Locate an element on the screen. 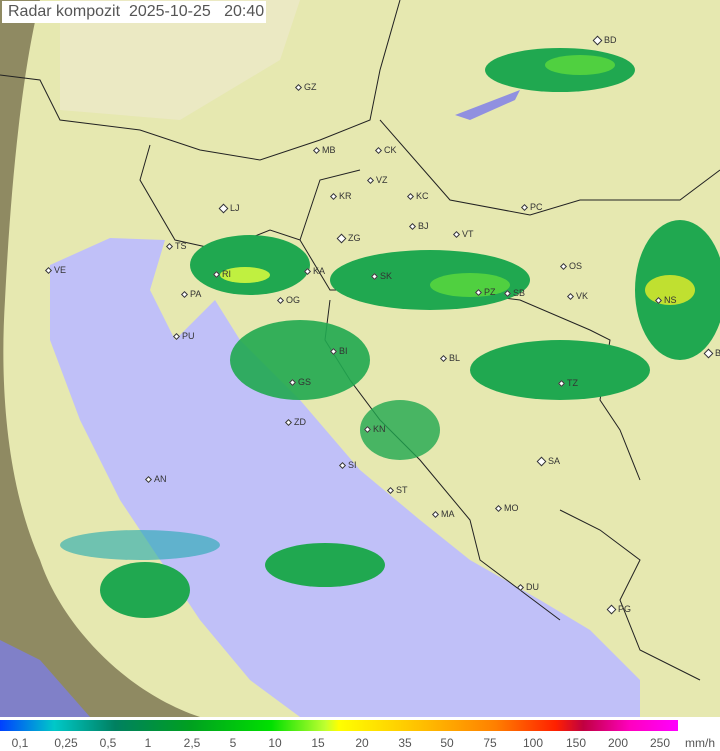 This screenshot has width=720, height=751. city-label: PC is located at coordinates (532, 207).